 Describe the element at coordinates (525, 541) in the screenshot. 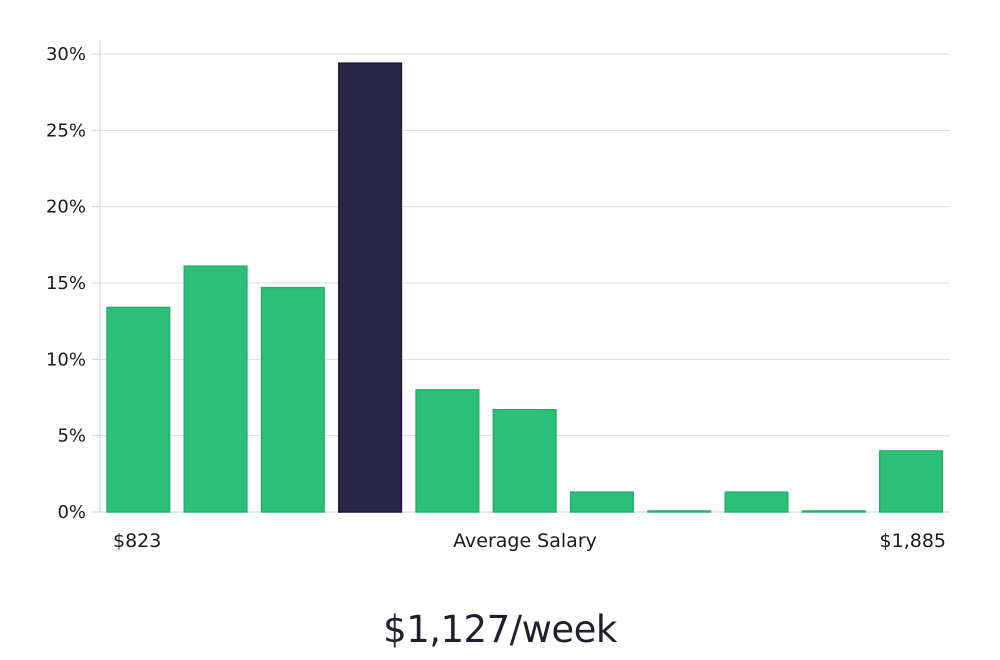

I see `x-axis-title: Average Salary` at that location.